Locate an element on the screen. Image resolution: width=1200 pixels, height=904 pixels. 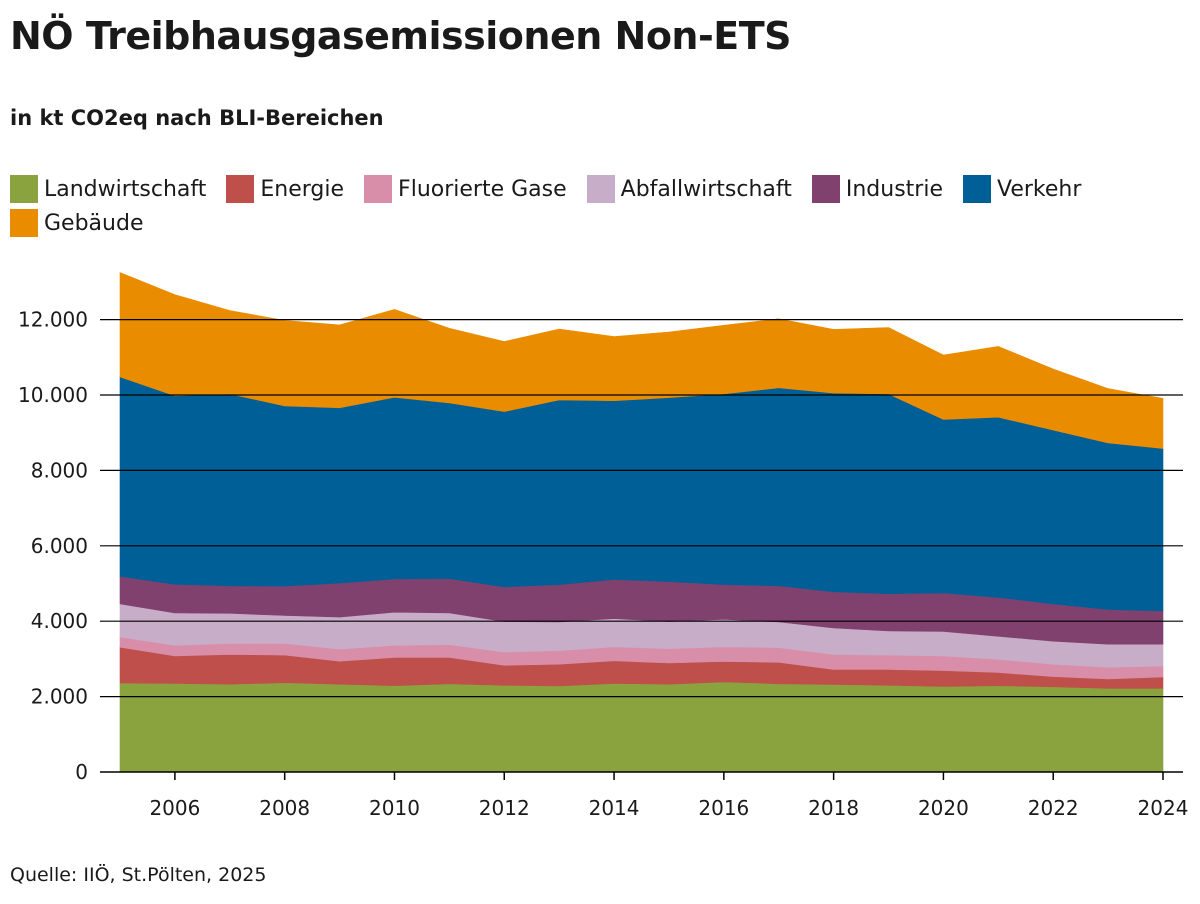
legend-item: Industrie is located at coordinates (877, 189).